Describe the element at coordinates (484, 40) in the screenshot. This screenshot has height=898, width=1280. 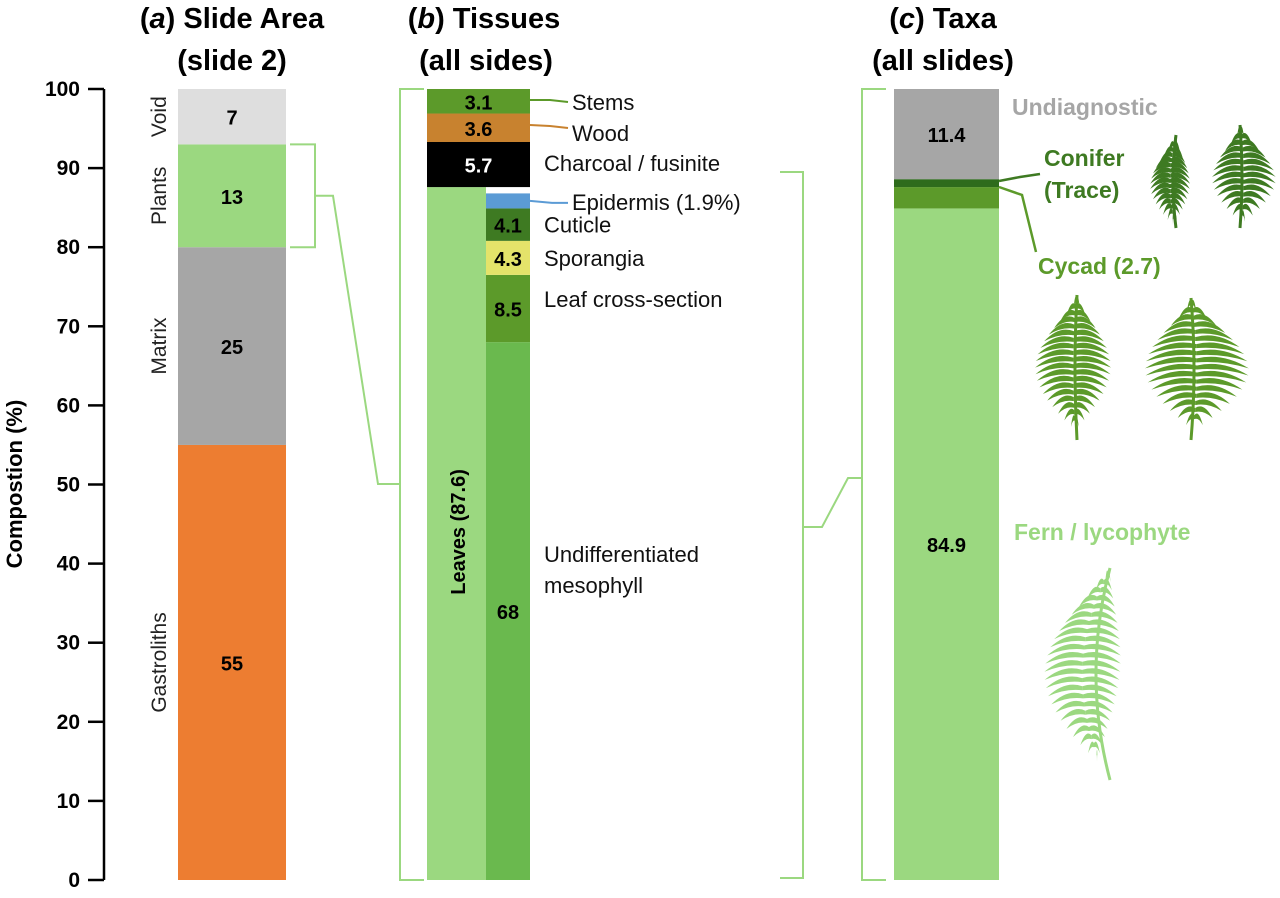
I see `panel-b-title: (b) Tissues (all sides)` at that location.